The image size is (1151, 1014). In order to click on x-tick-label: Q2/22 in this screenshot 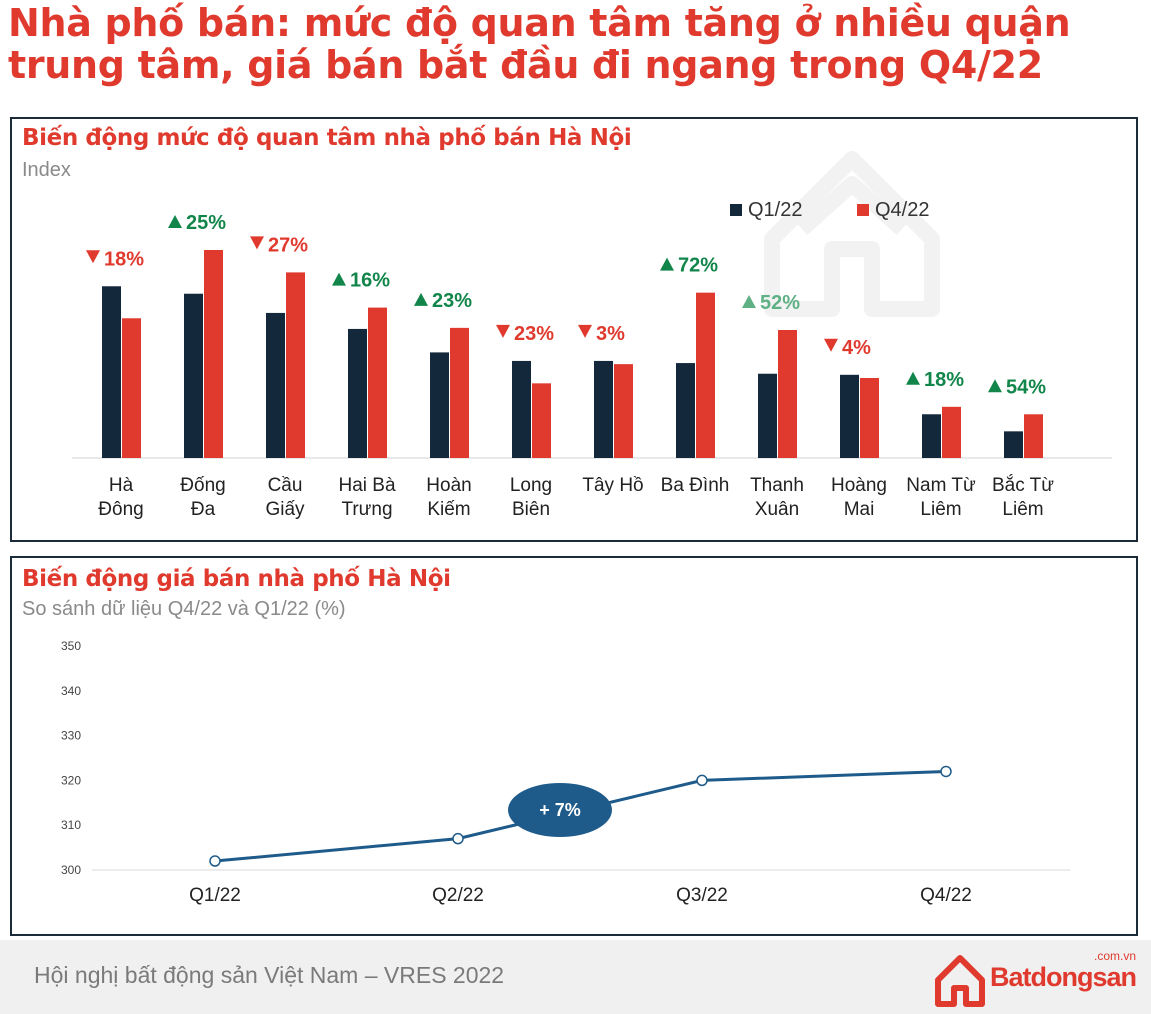, I will do `click(458, 895)`.